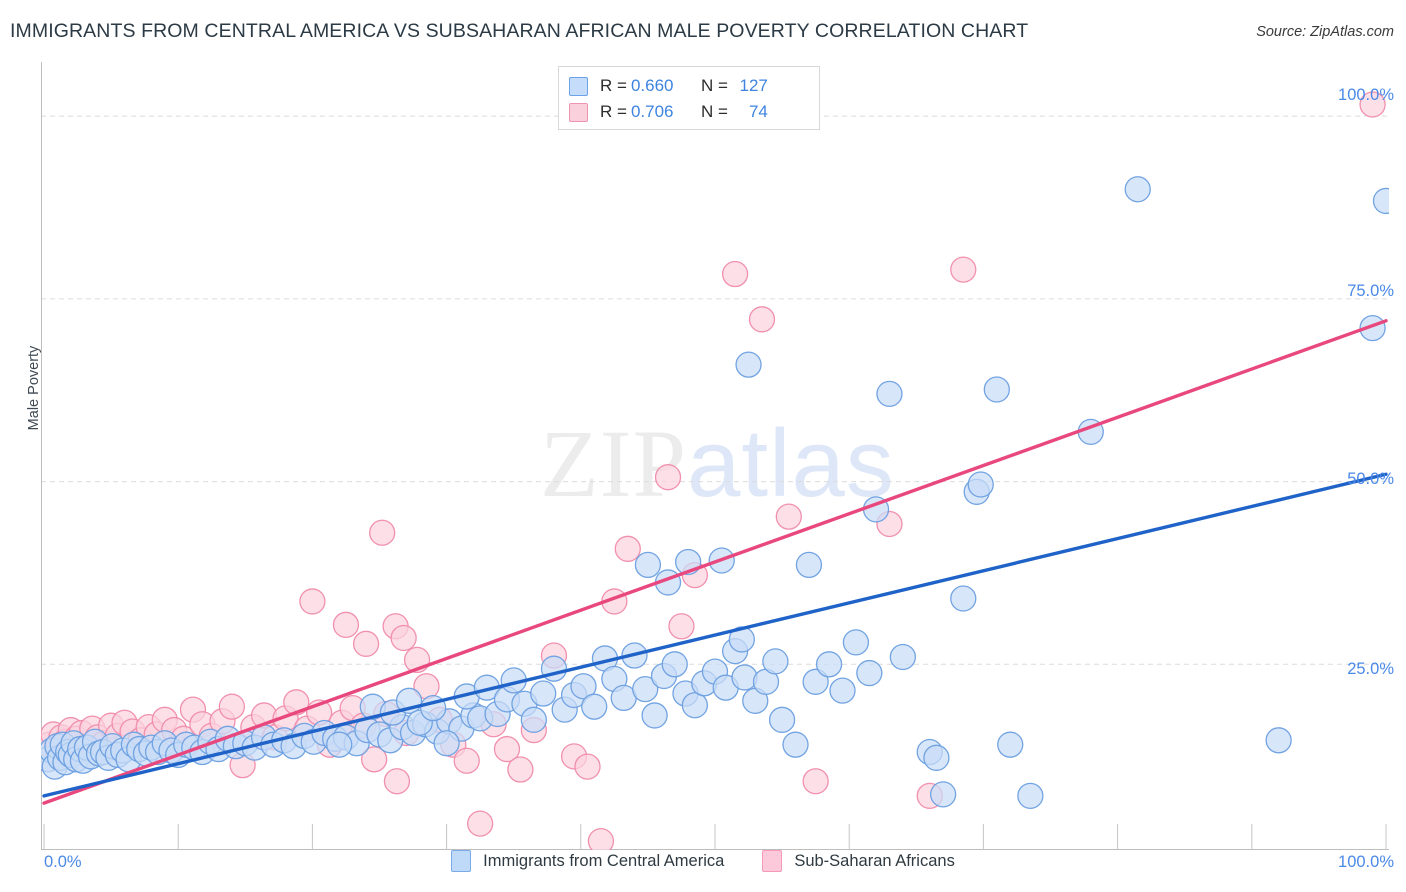 This screenshot has width=1406, height=892. I want to click on n-value-pink: 74, so click(758, 111).